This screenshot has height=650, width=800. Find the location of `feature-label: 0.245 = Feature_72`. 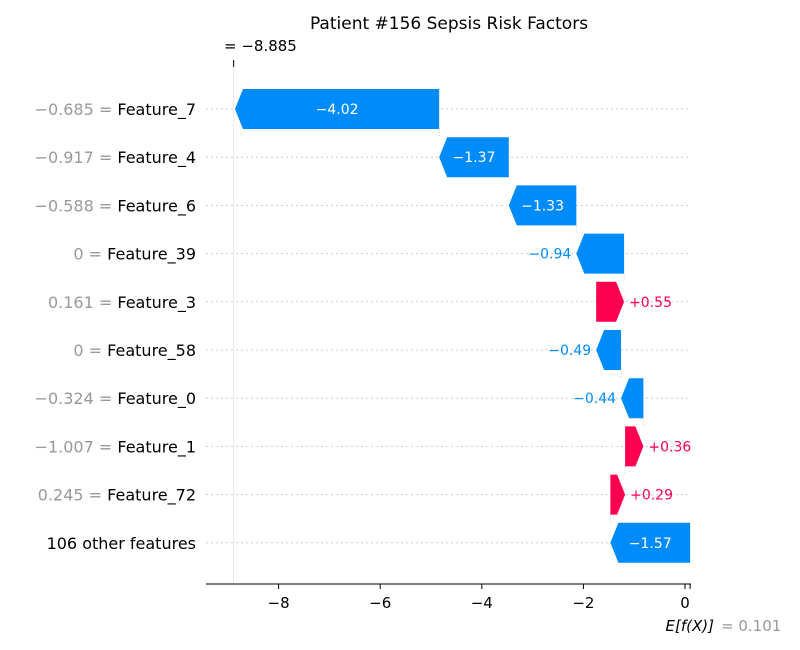

feature-label: 0.245 = Feature_72 is located at coordinates (117, 496).